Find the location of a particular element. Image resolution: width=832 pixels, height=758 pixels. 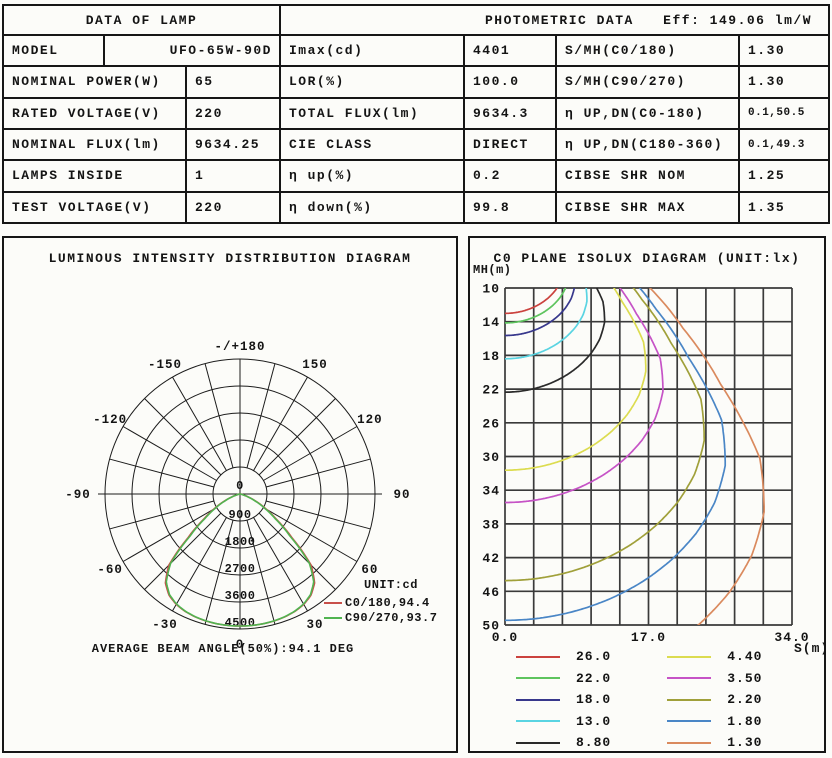

isolux-x-tick: 34.0 is located at coordinates (791, 637).